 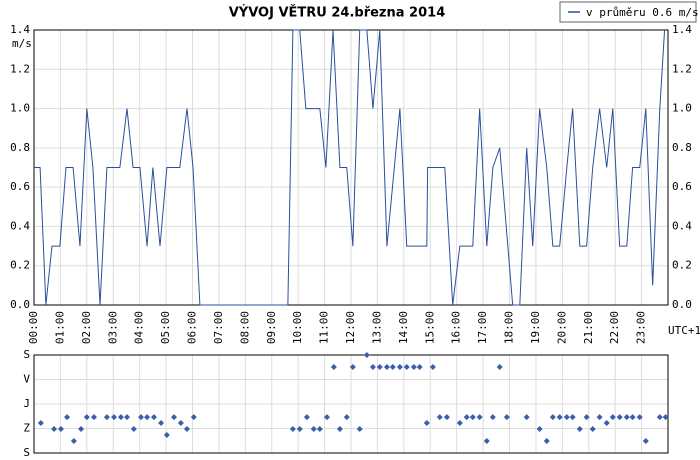 What do you see at coordinates (20, 304) in the screenshot?
I see `y-tick-label: 0.0` at bounding box center [20, 304].